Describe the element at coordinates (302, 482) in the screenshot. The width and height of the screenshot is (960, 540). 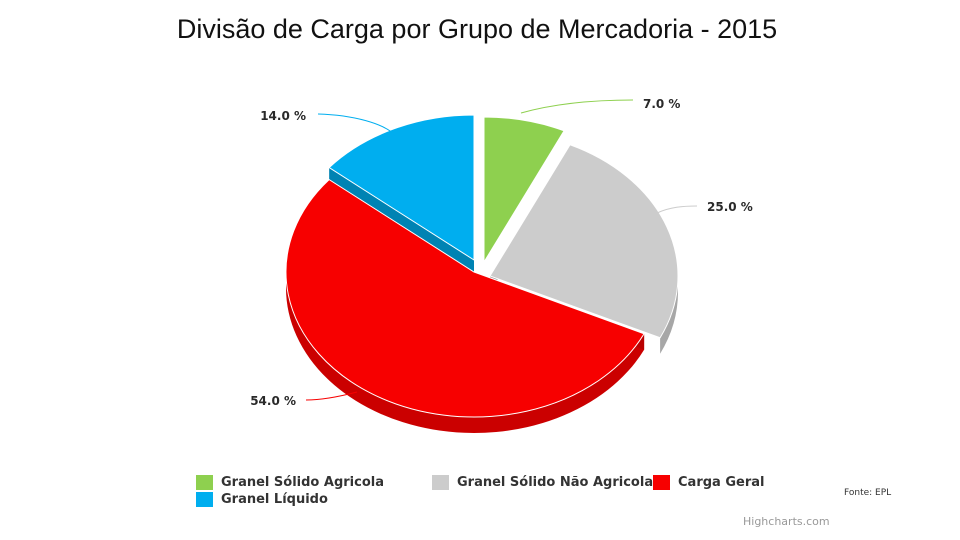
I see `legend-label: Granel Sólido Agricola` at that location.